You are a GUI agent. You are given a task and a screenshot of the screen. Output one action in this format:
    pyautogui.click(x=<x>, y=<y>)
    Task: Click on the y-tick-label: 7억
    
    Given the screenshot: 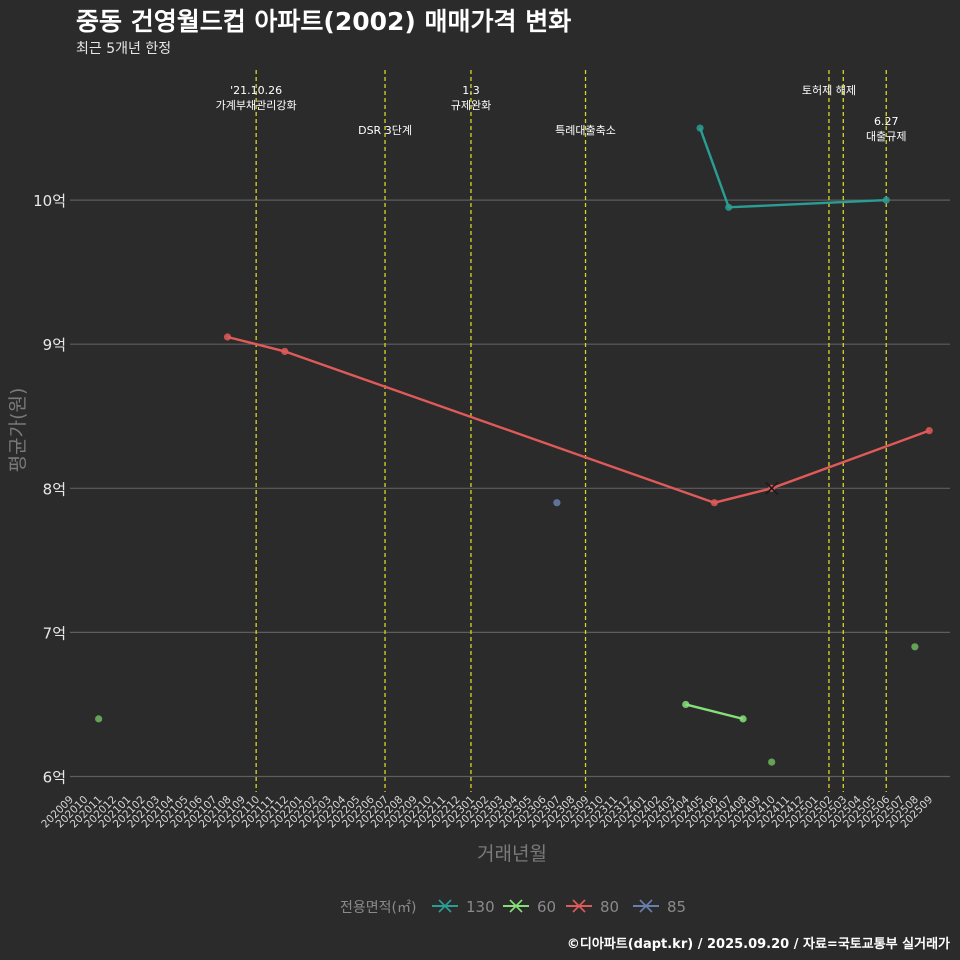 What is the action you would take?
    pyautogui.click(x=54, y=633)
    